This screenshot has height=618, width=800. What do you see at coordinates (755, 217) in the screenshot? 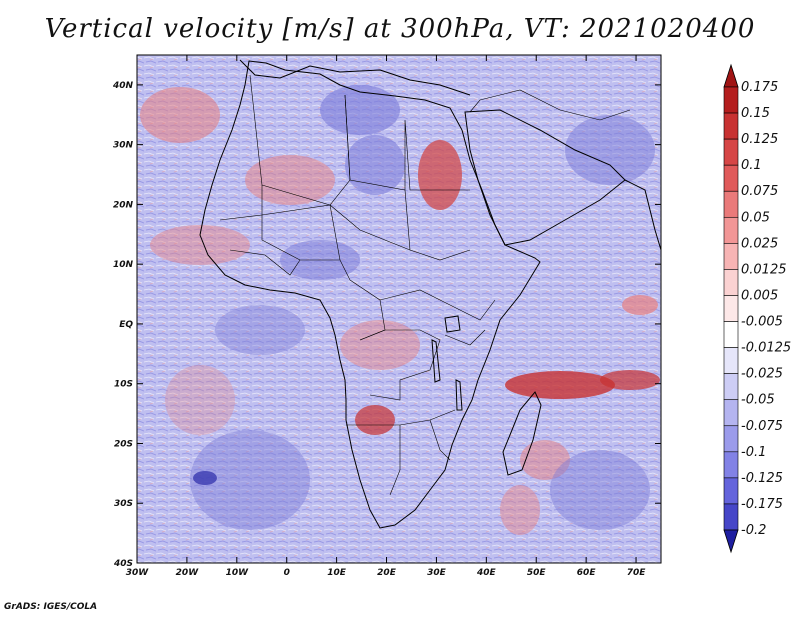
I see `colorbar-level-label: 0.05` at bounding box center [755, 217].